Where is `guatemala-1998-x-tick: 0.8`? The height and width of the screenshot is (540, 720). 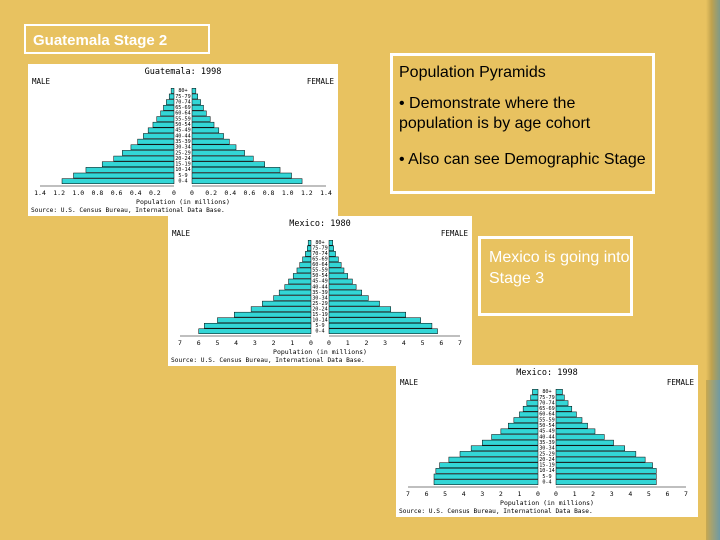
guatemala-1998-x-tick: 0.8 is located at coordinates (269, 193).